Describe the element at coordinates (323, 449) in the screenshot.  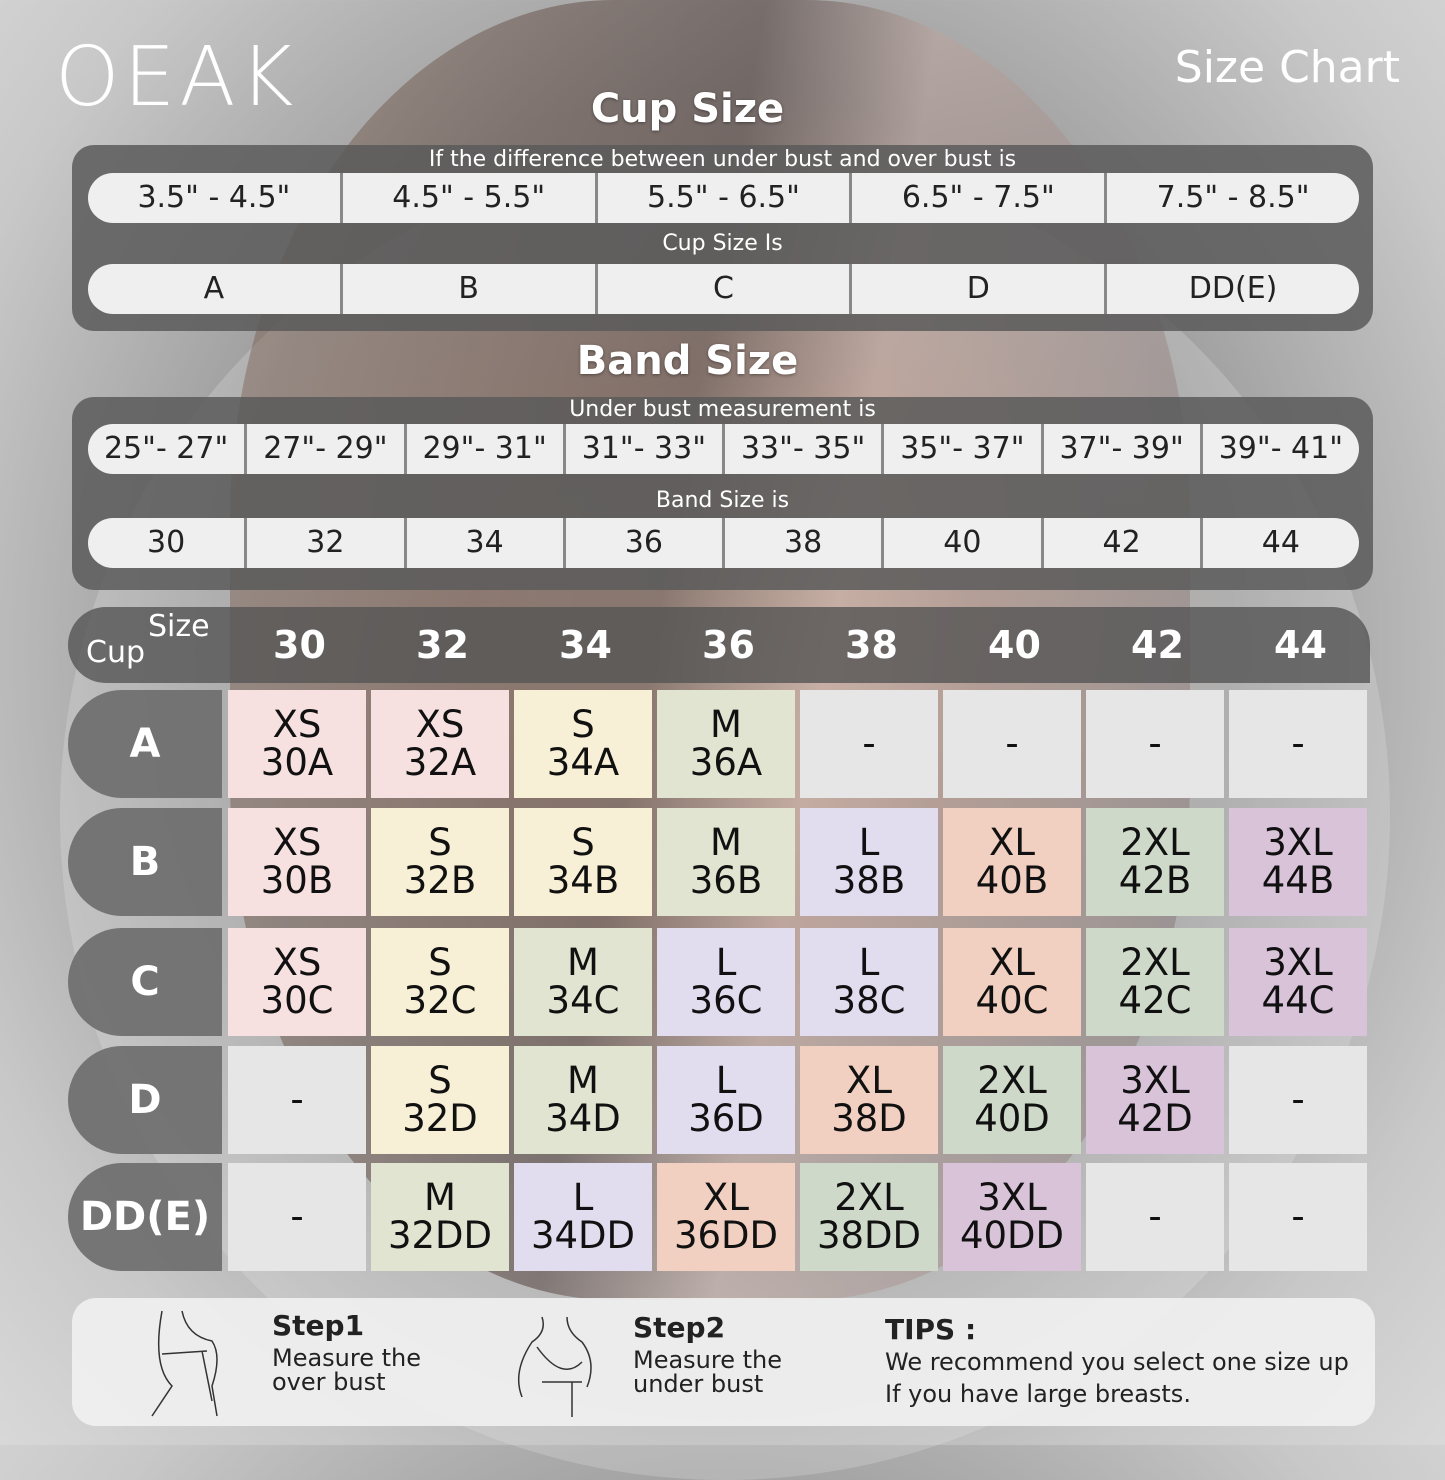
I see `band-range: 27"- 29"` at that location.